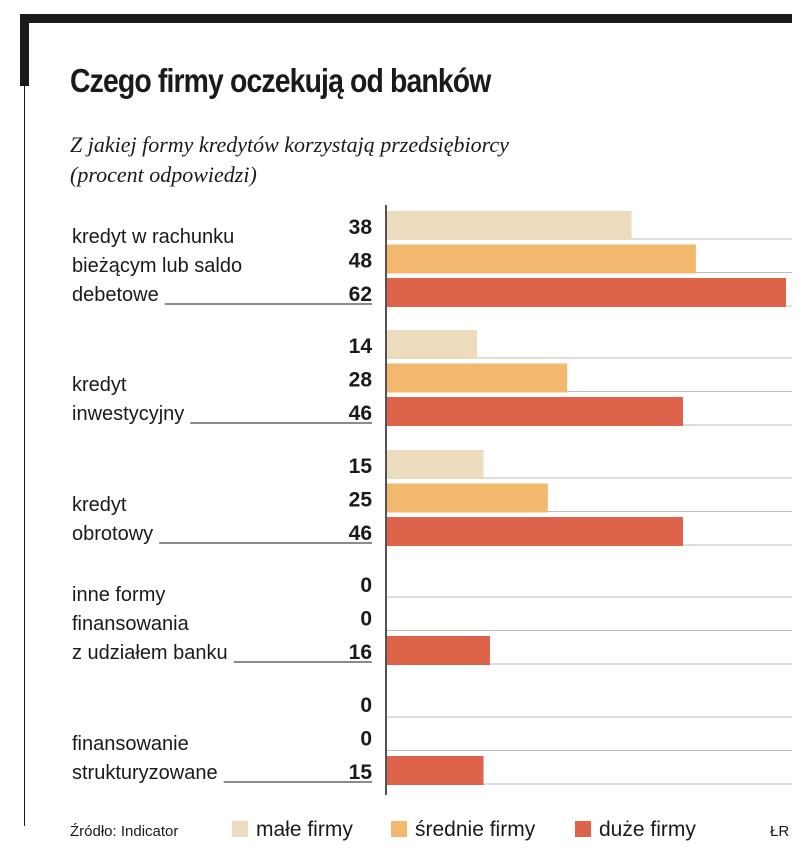 Image resolution: width=805 pixels, height=855 pixels. What do you see at coordinates (361, 346) in the screenshot?
I see `value-label: 14` at bounding box center [361, 346].